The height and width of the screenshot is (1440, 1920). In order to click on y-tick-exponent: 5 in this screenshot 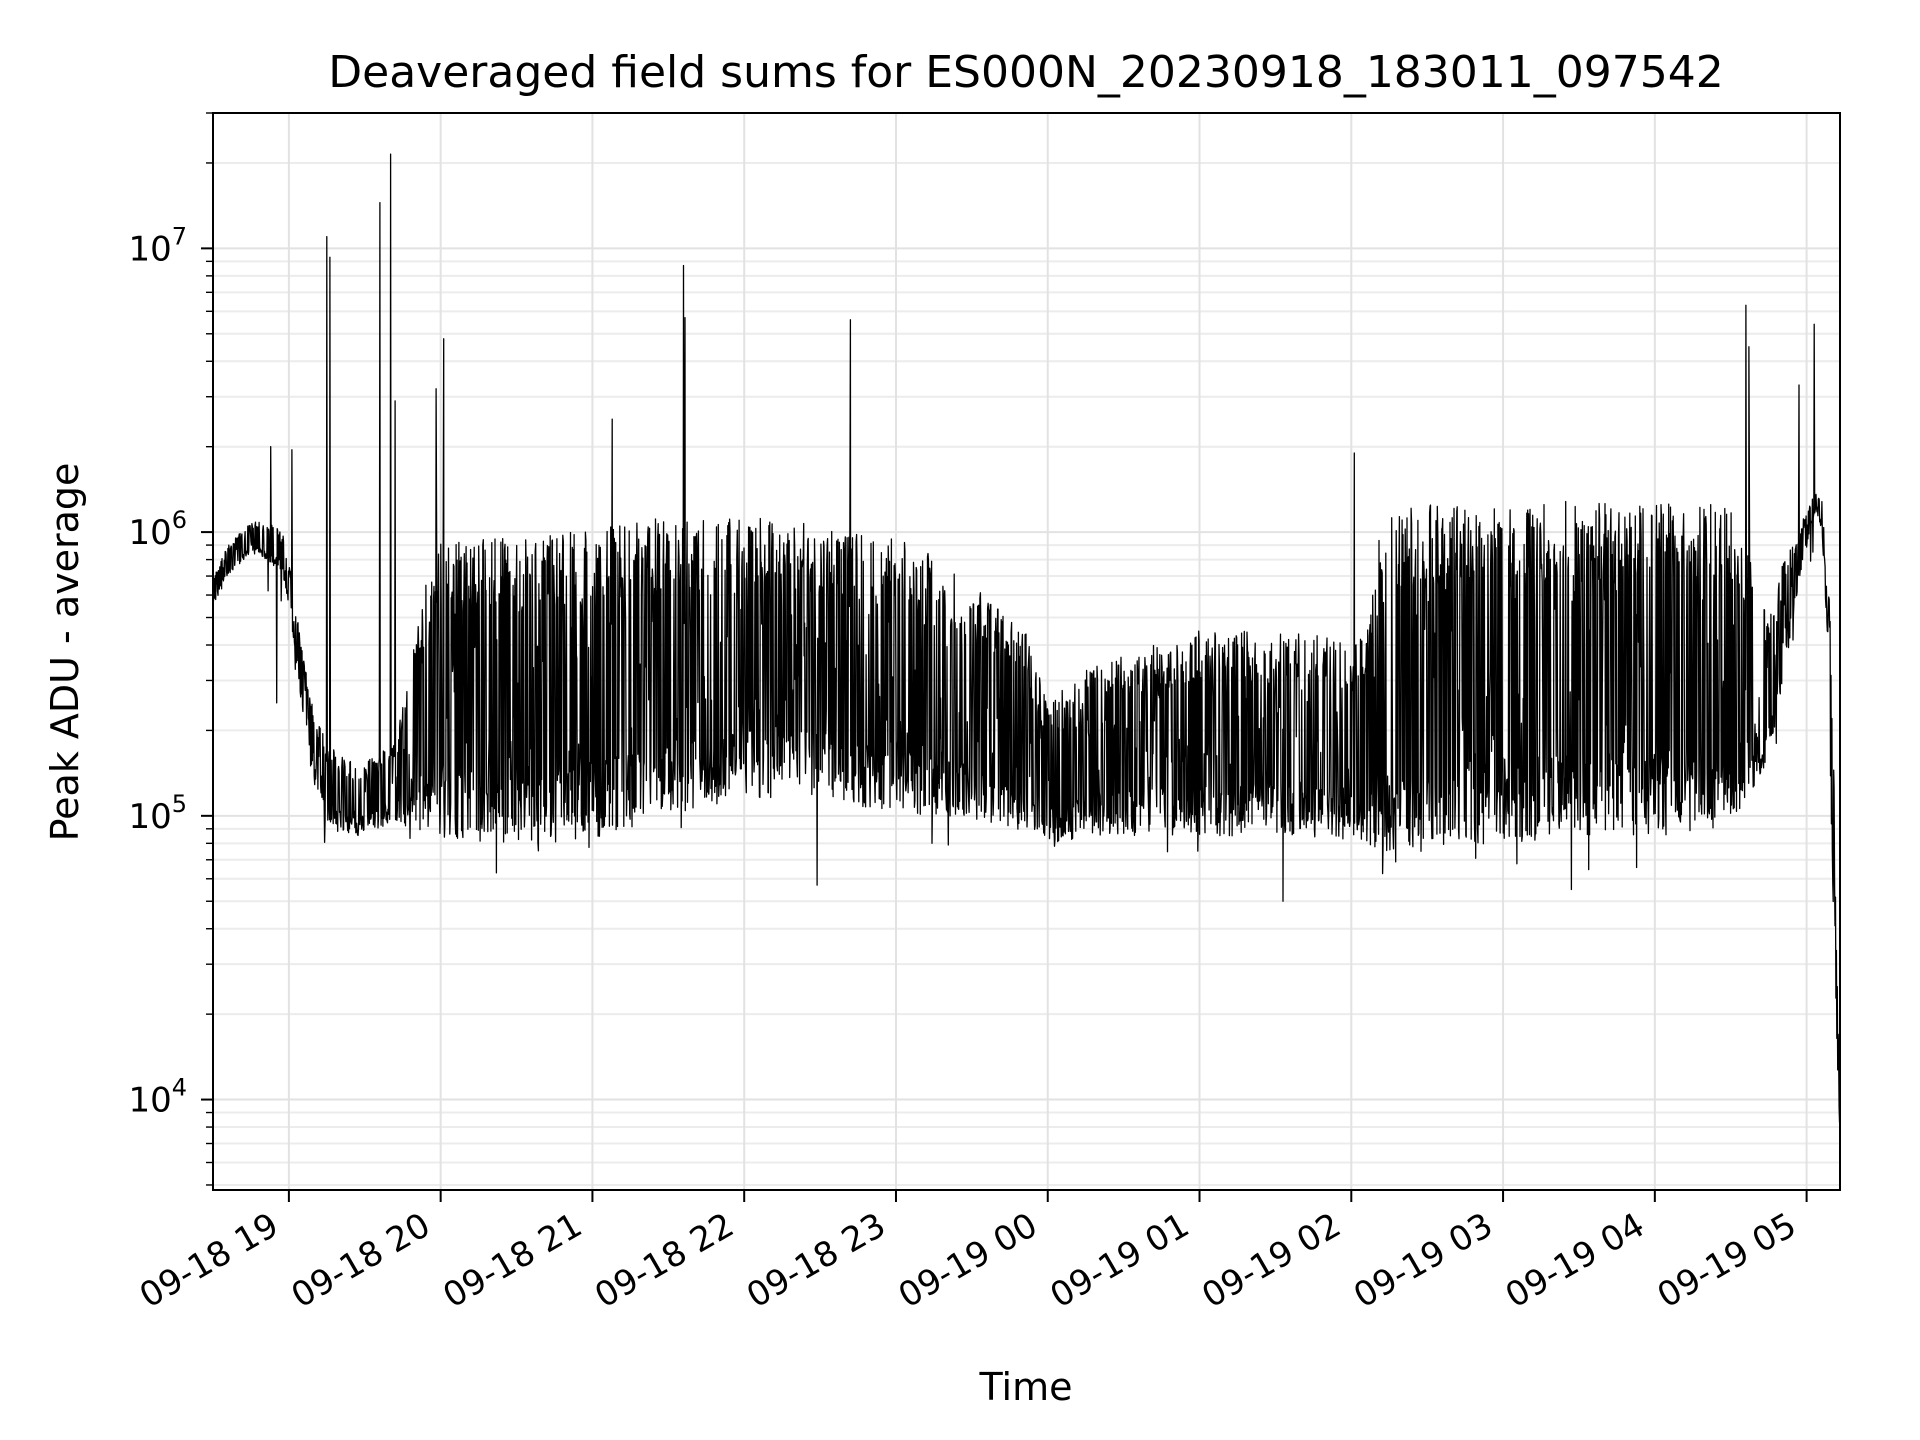, I will do `click(179, 804)`.